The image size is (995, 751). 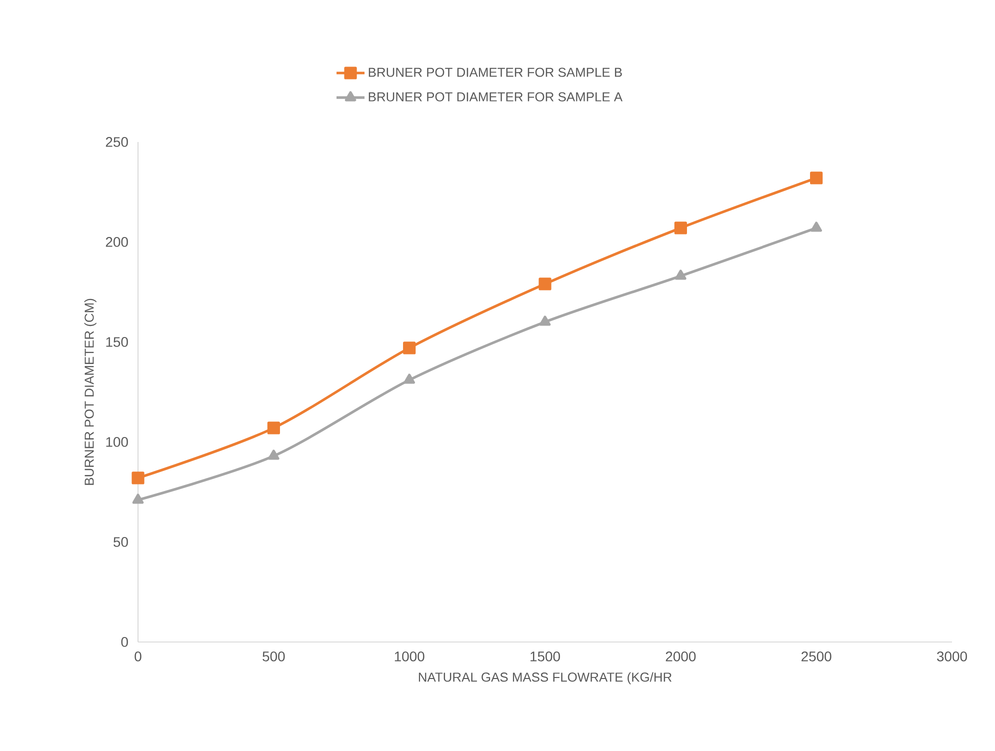 I want to click on y-tick-label: 150, so click(x=117, y=342).